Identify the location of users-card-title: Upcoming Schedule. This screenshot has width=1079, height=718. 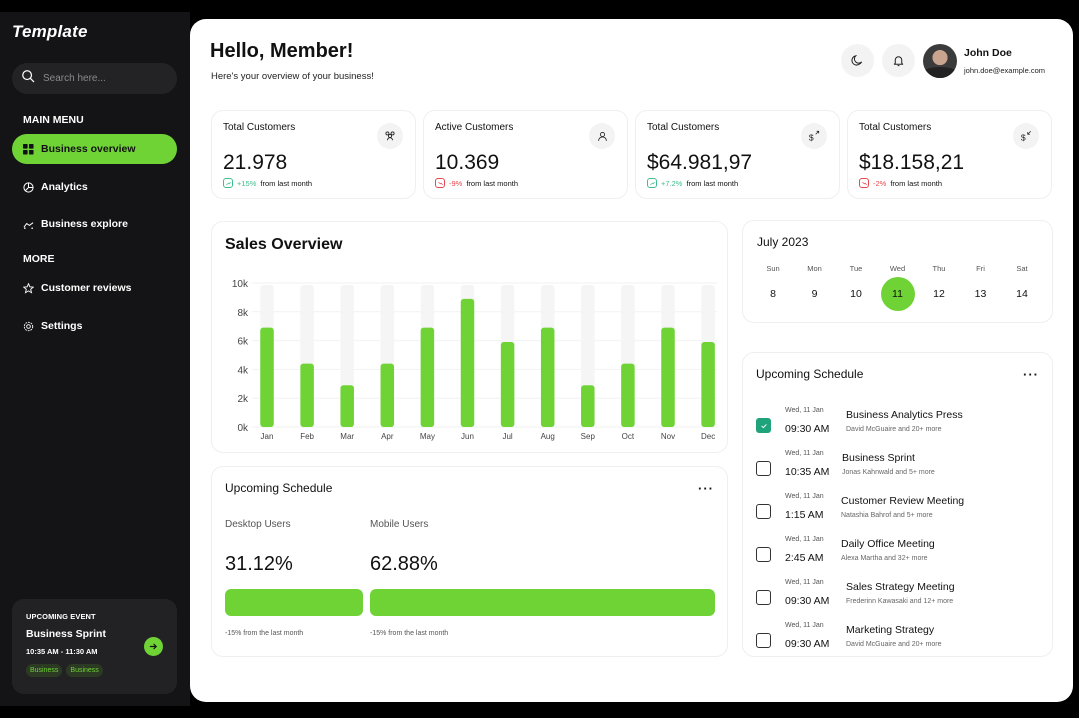
(279, 488).